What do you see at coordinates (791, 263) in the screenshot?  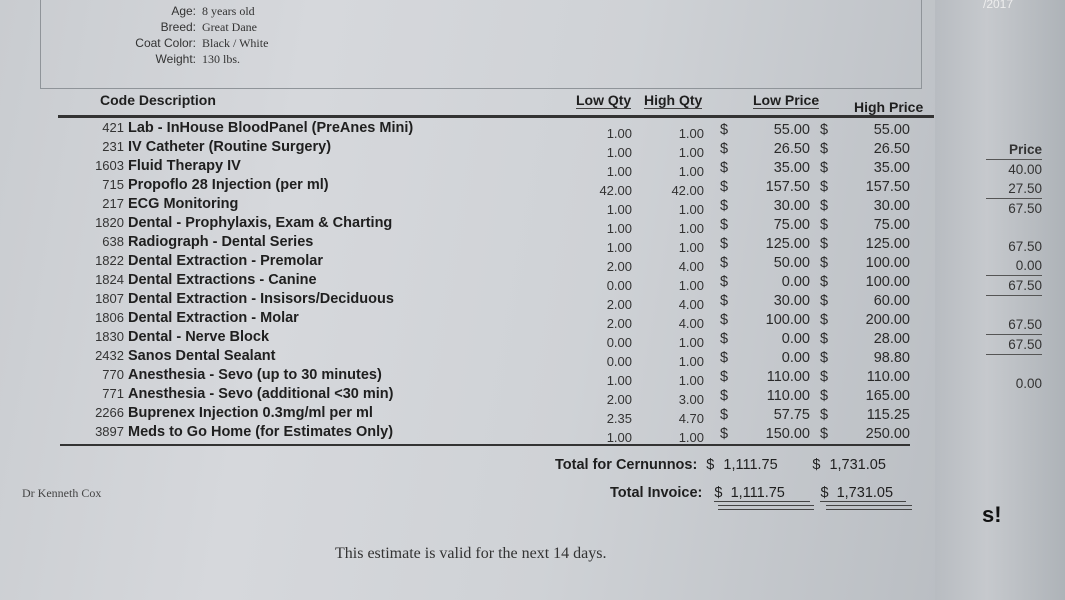 I see `item-low-price-value: 50.00` at bounding box center [791, 263].